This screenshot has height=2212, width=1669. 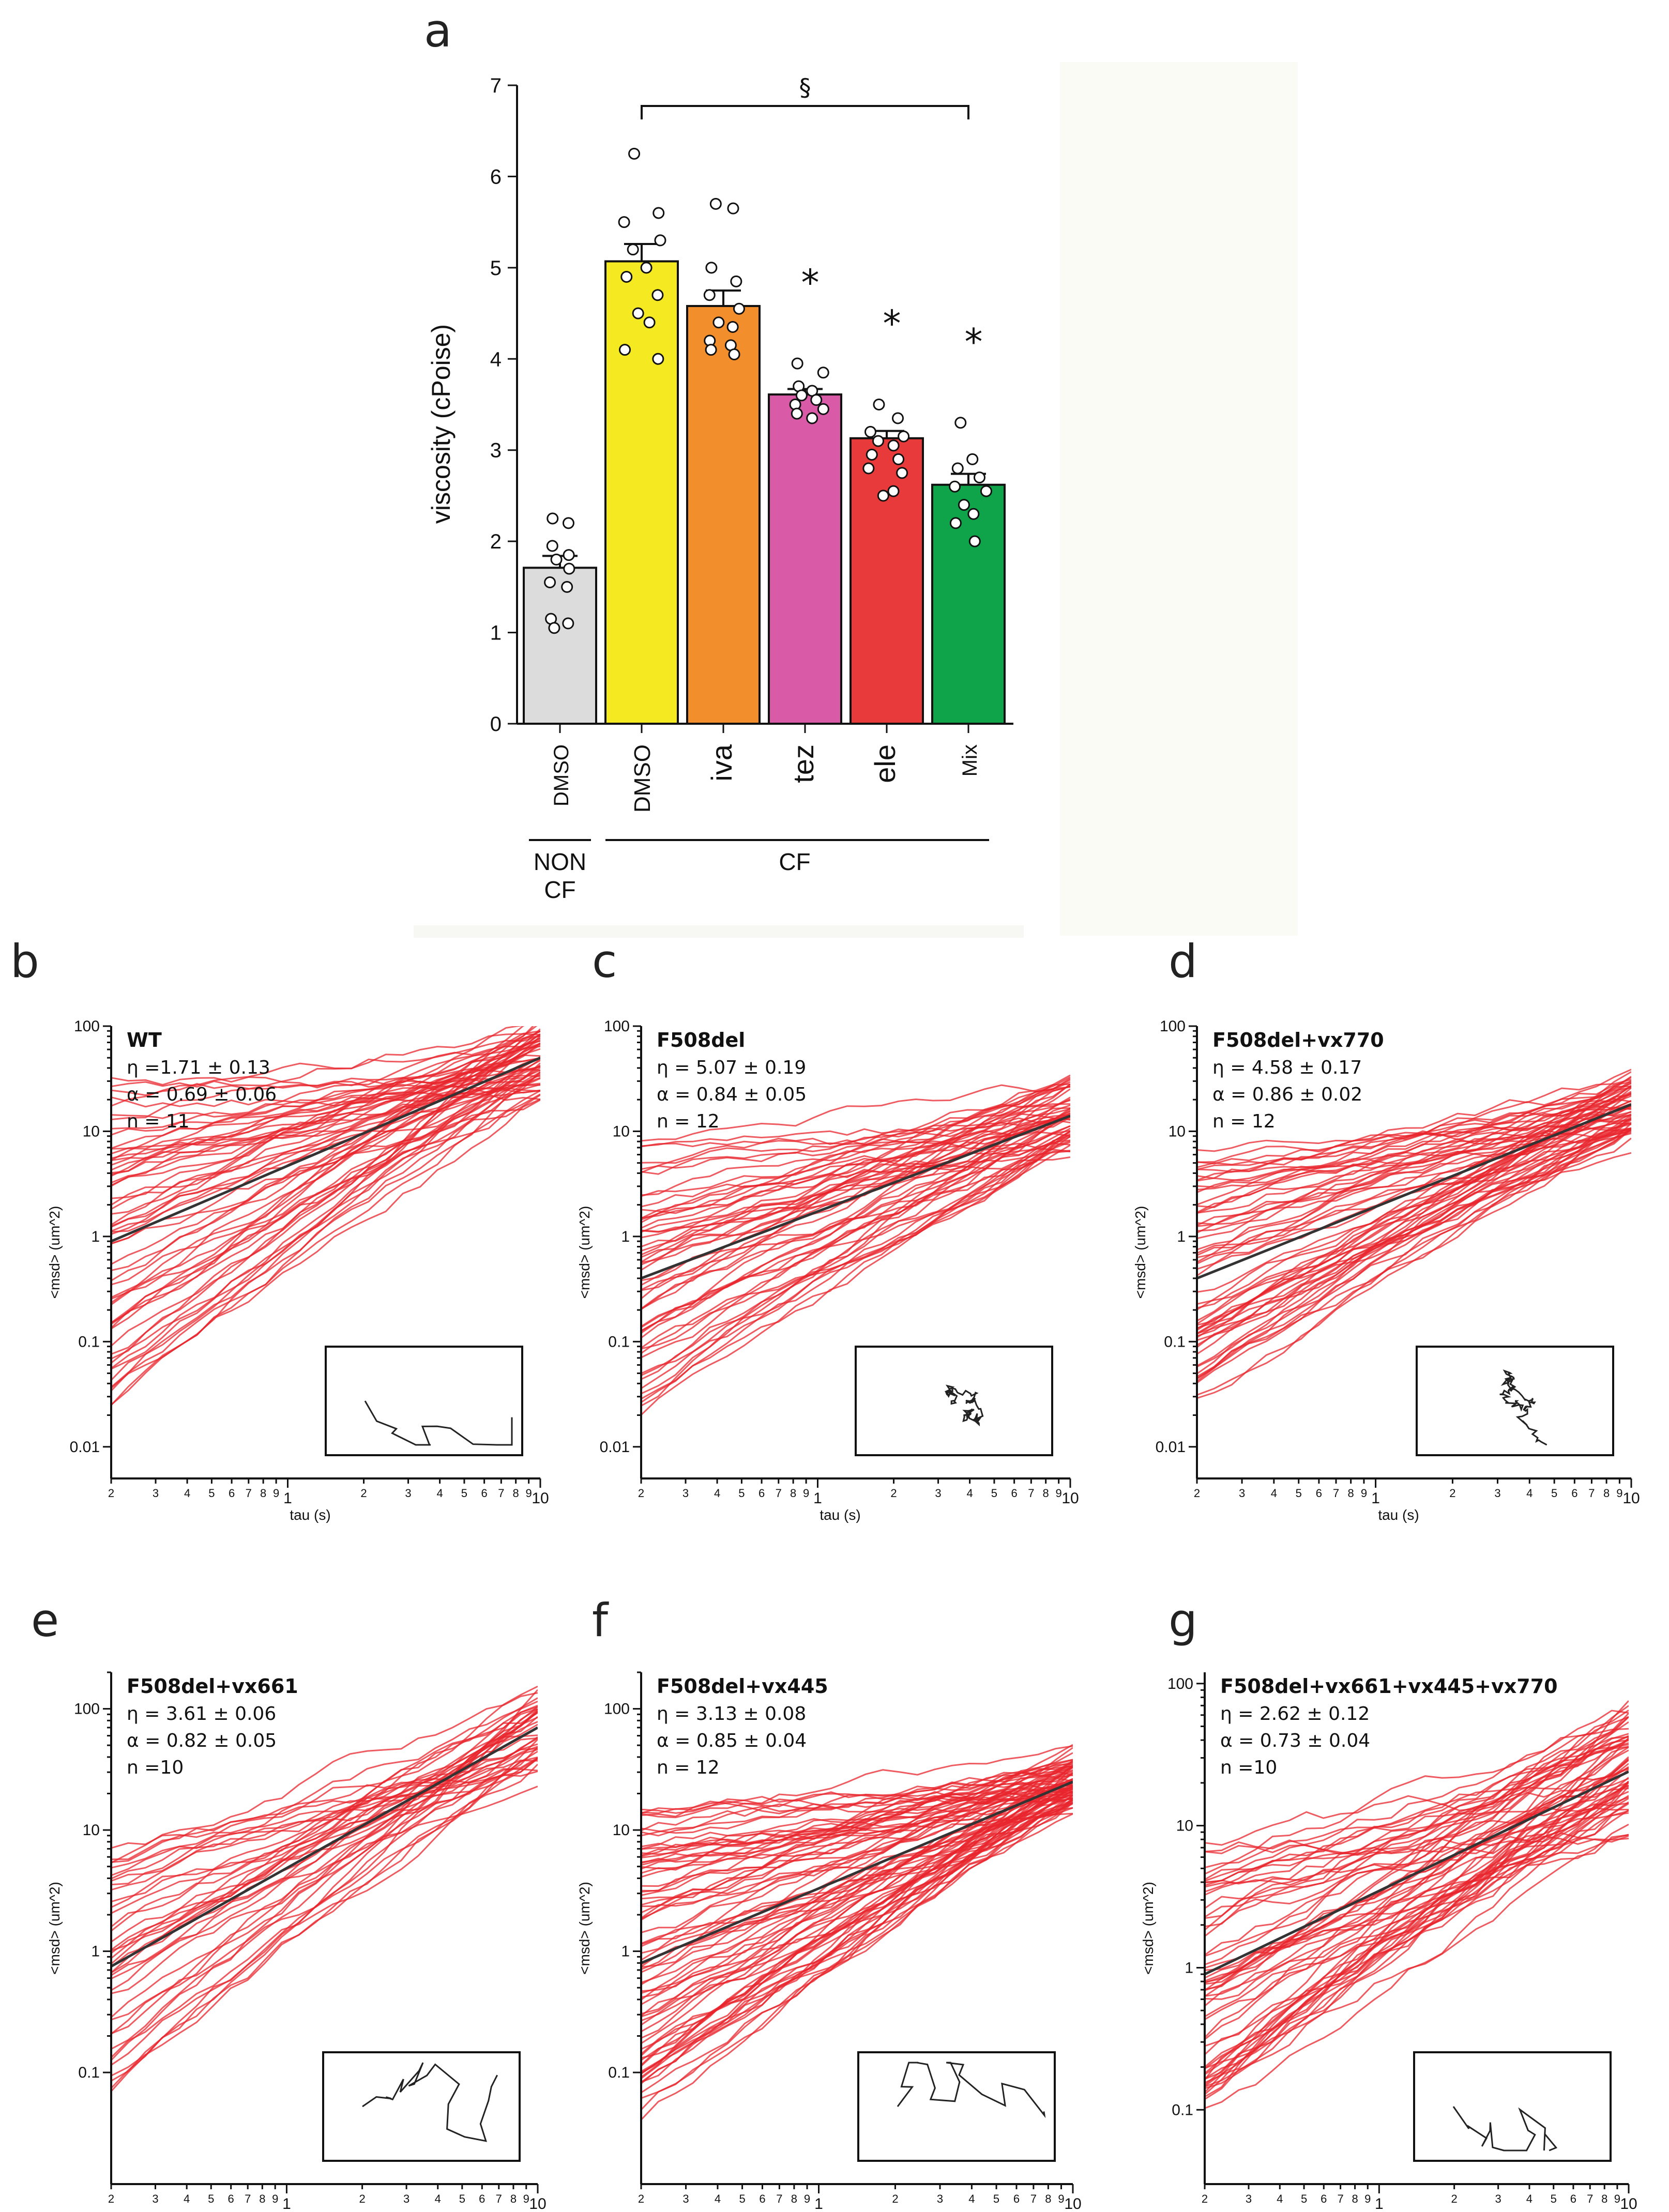 What do you see at coordinates (719, 931) in the screenshot?
I see `background-artifact-strip` at bounding box center [719, 931].